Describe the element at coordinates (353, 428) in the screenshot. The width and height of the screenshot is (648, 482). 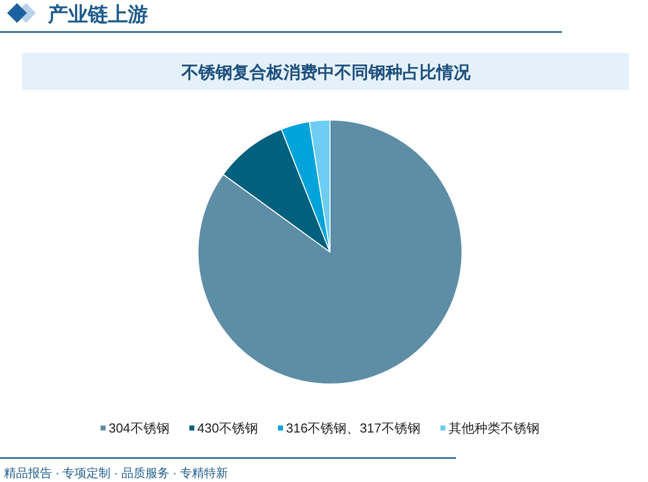
I see `legend-label: 316不锈钢、317不锈钢` at that location.